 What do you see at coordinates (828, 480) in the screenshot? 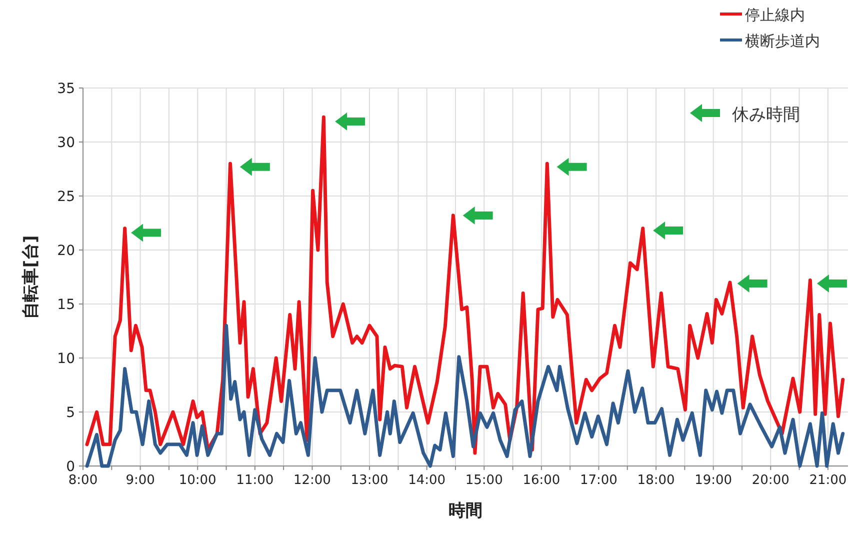
I see `x-tick-label: 21:00` at bounding box center [828, 480].